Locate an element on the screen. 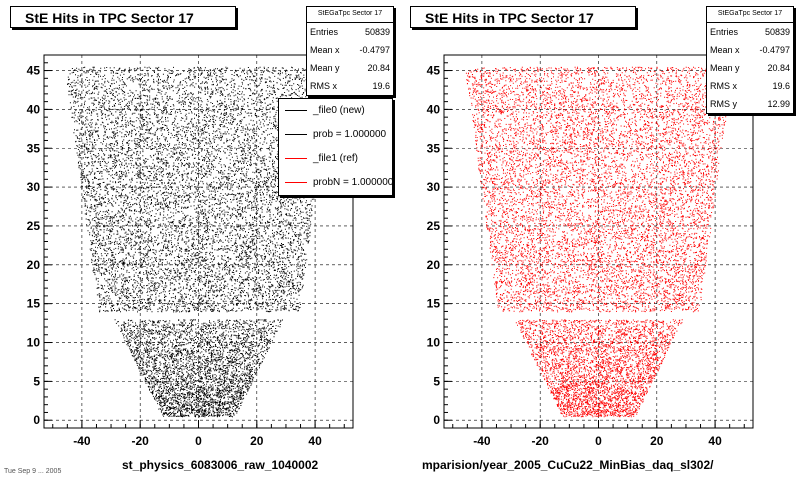 The image size is (800, 480). timestamp-footnote: Tue Sep 9 ... 2005 is located at coordinates (33, 471).